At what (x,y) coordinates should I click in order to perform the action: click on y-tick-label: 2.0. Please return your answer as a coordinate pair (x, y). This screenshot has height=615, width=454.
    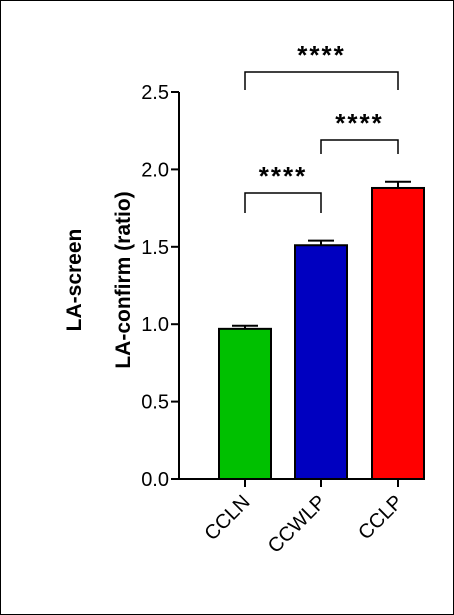
    Looking at the image, I should click on (155, 170).